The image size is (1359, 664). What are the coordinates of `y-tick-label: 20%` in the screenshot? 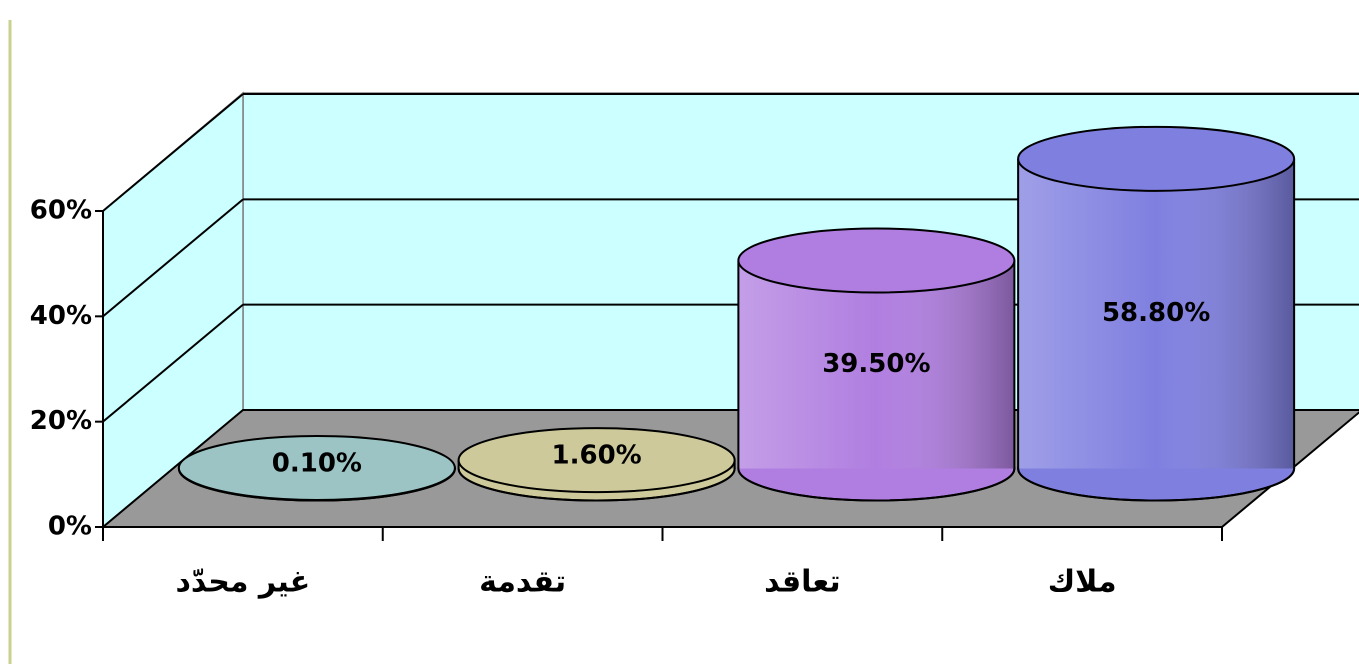 It's located at (61, 421).